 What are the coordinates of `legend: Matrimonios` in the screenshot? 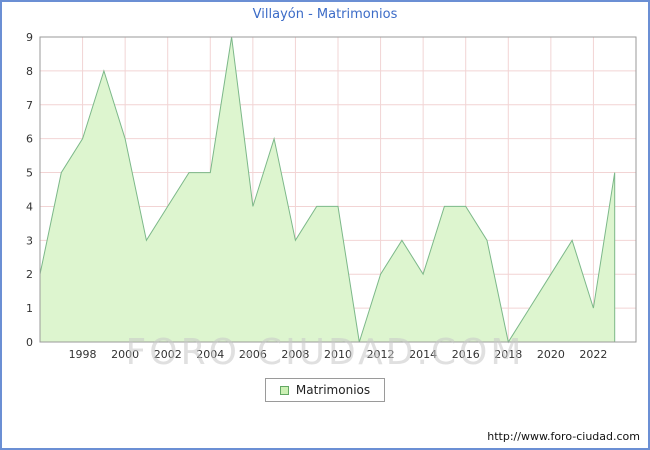 It's located at (325, 390).